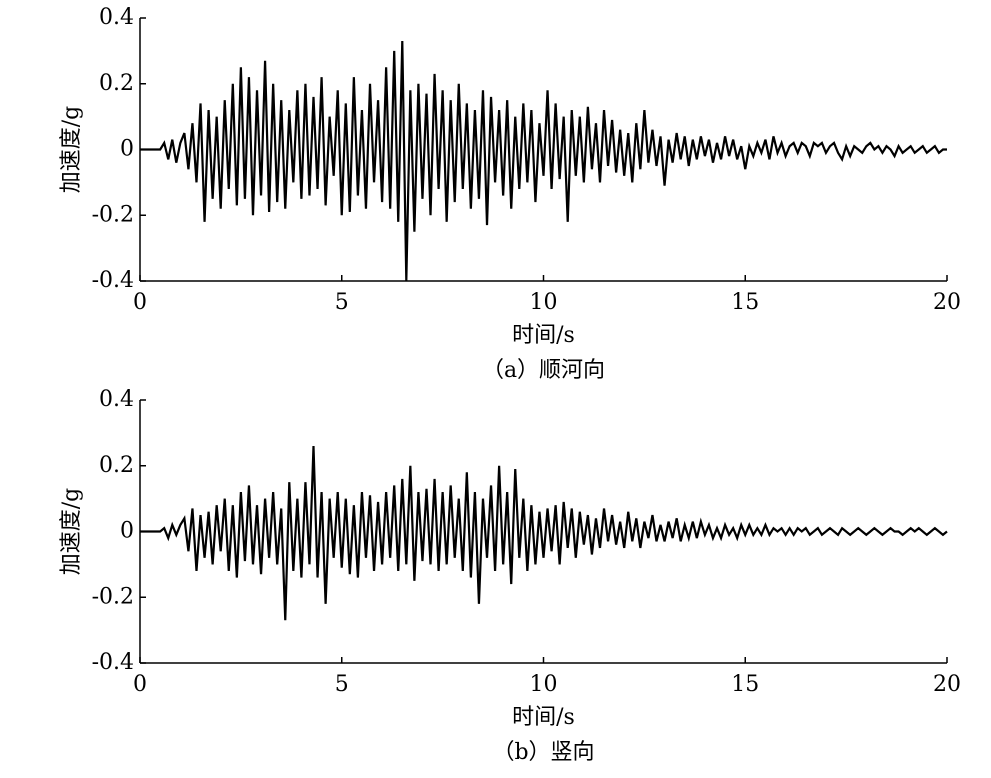  What do you see at coordinates (543, 752) in the screenshot?
I see `caption: （b）竖向` at bounding box center [543, 752].